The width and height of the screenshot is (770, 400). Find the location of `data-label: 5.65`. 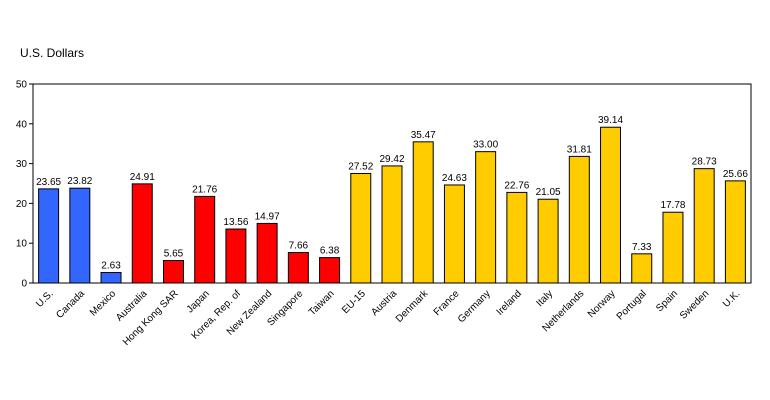

data-label: 5.65 is located at coordinates (174, 254).